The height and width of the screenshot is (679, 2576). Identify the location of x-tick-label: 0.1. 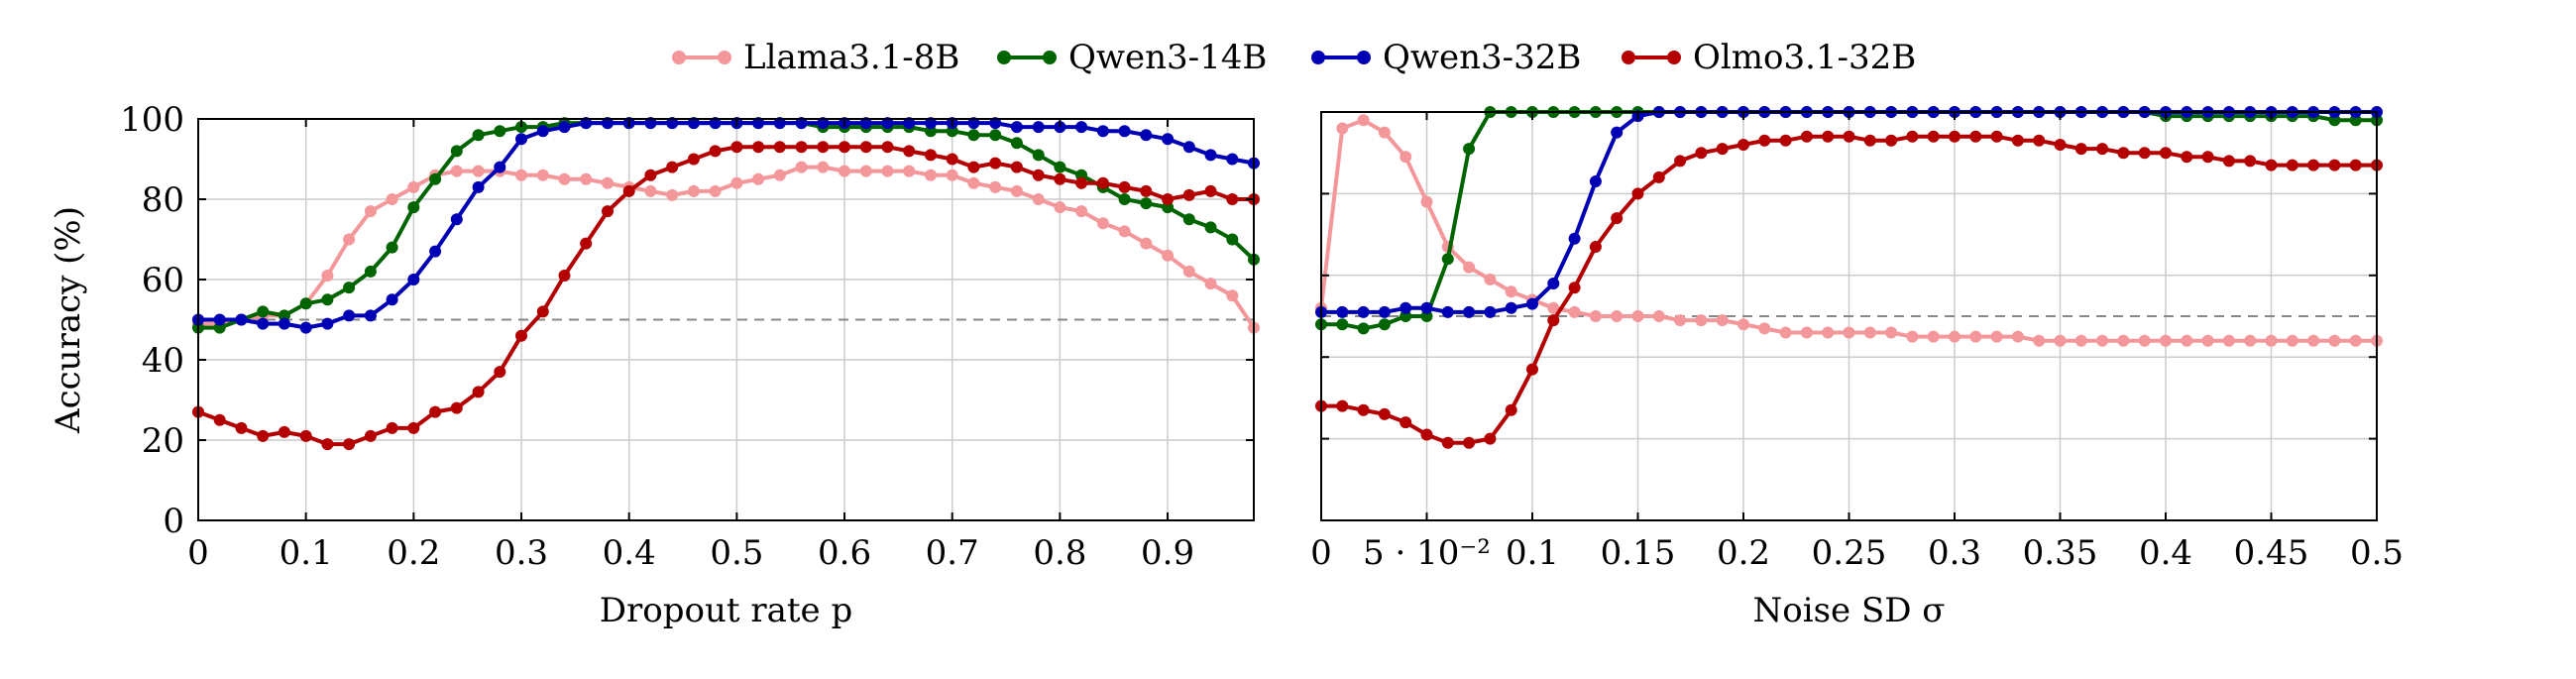
(306, 553).